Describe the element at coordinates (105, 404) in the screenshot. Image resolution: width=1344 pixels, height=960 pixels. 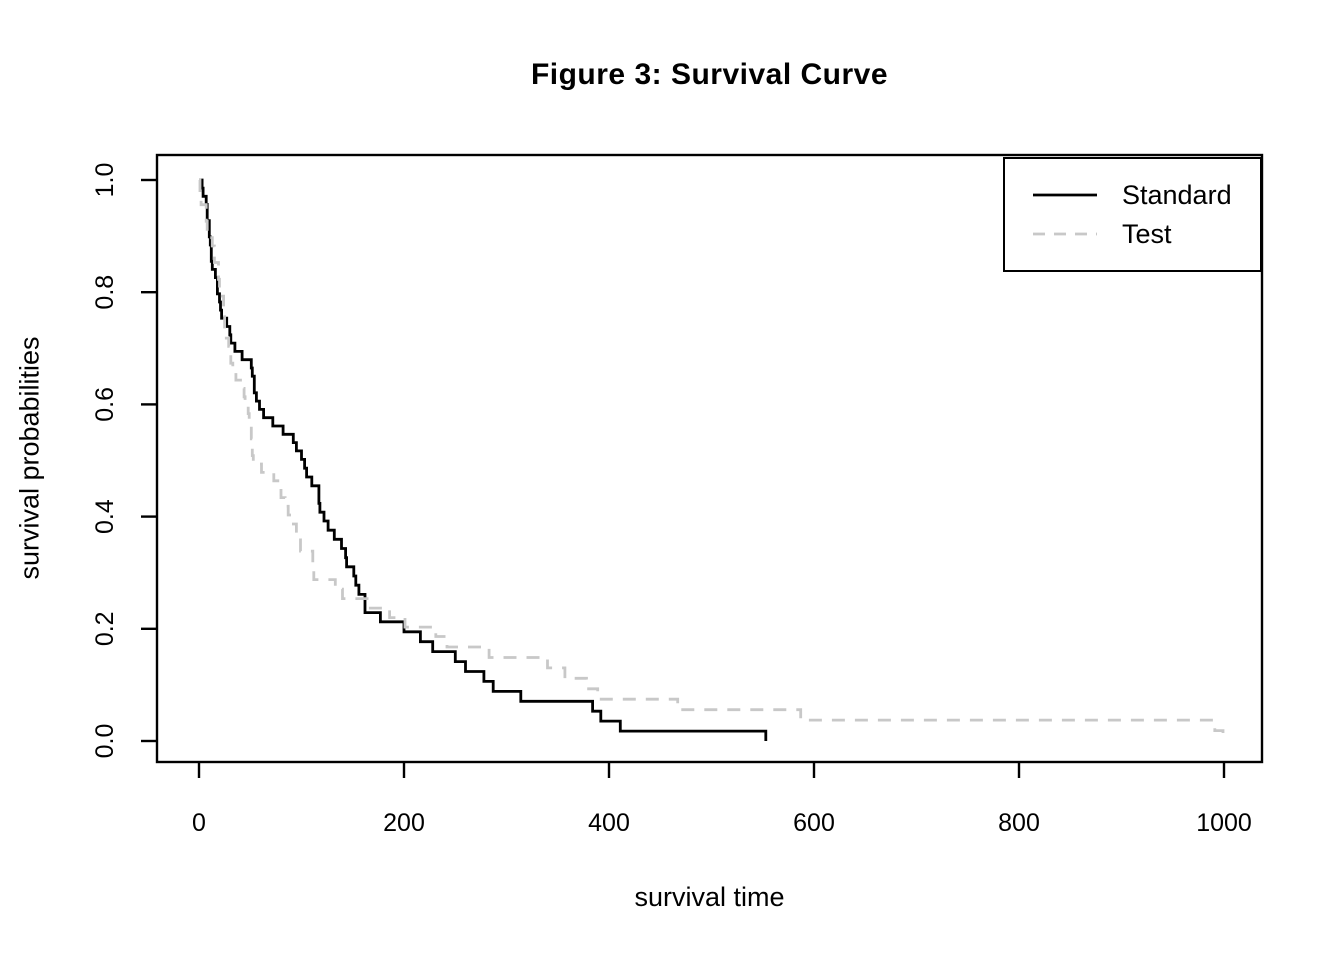
I see `y-axis-tick-label: 0.6` at that location.